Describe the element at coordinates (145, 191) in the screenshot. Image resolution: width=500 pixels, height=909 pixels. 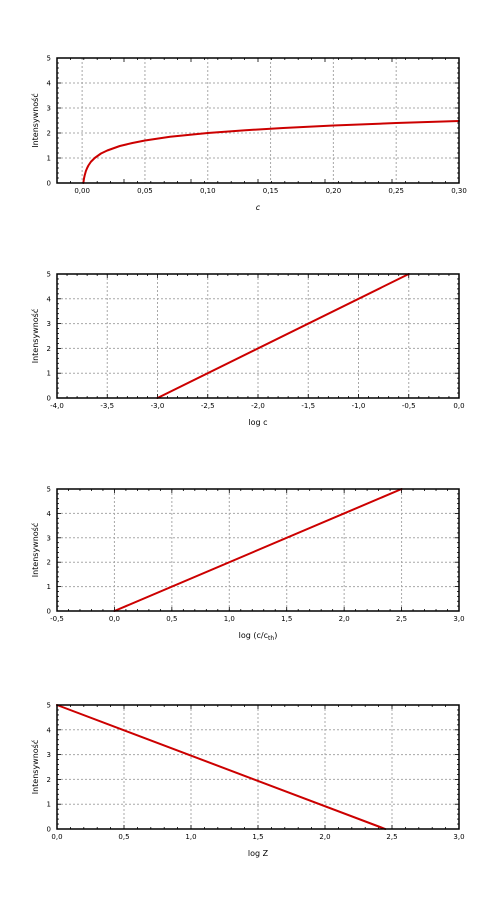
I see `x-tick-label: 0,05` at that location.